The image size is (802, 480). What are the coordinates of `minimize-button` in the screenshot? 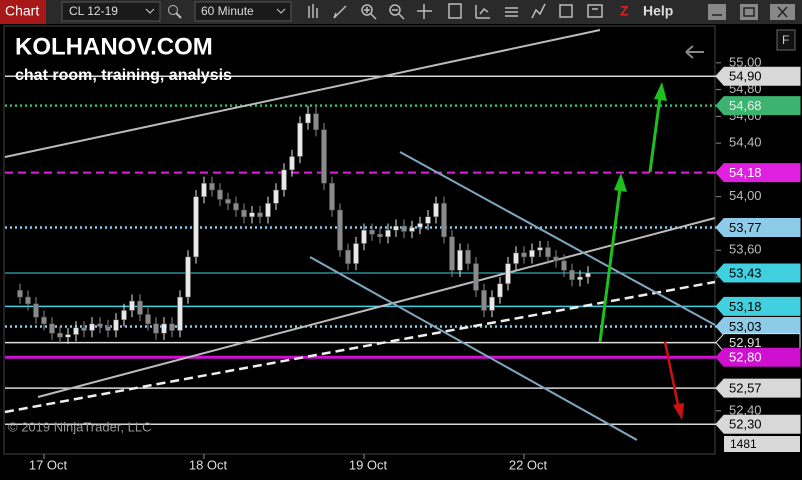 It's located at (717, 12).